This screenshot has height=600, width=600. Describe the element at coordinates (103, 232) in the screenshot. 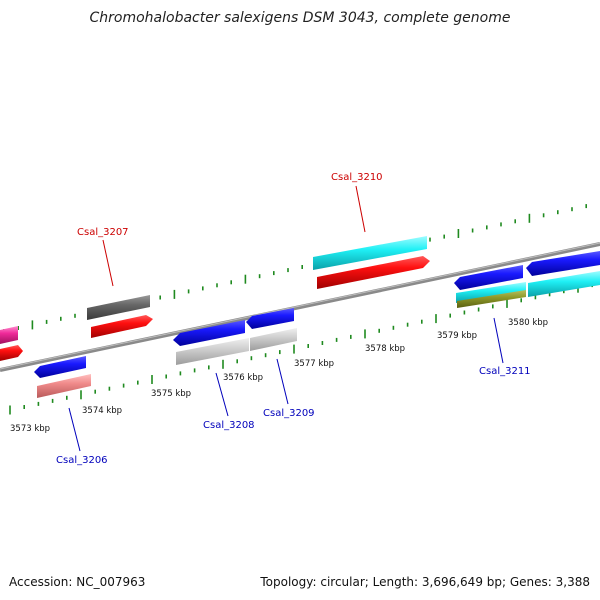

I see `gene-label-csal-3207: Csal_3207` at that location.